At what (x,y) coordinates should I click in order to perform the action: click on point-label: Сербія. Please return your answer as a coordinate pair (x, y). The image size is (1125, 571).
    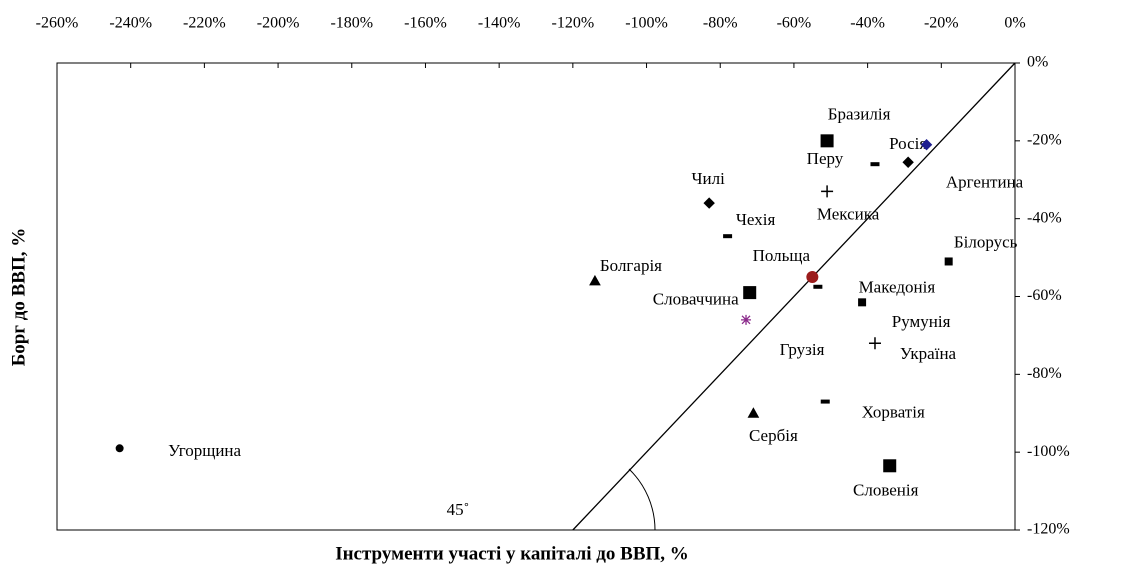
    Looking at the image, I should click on (773, 435).